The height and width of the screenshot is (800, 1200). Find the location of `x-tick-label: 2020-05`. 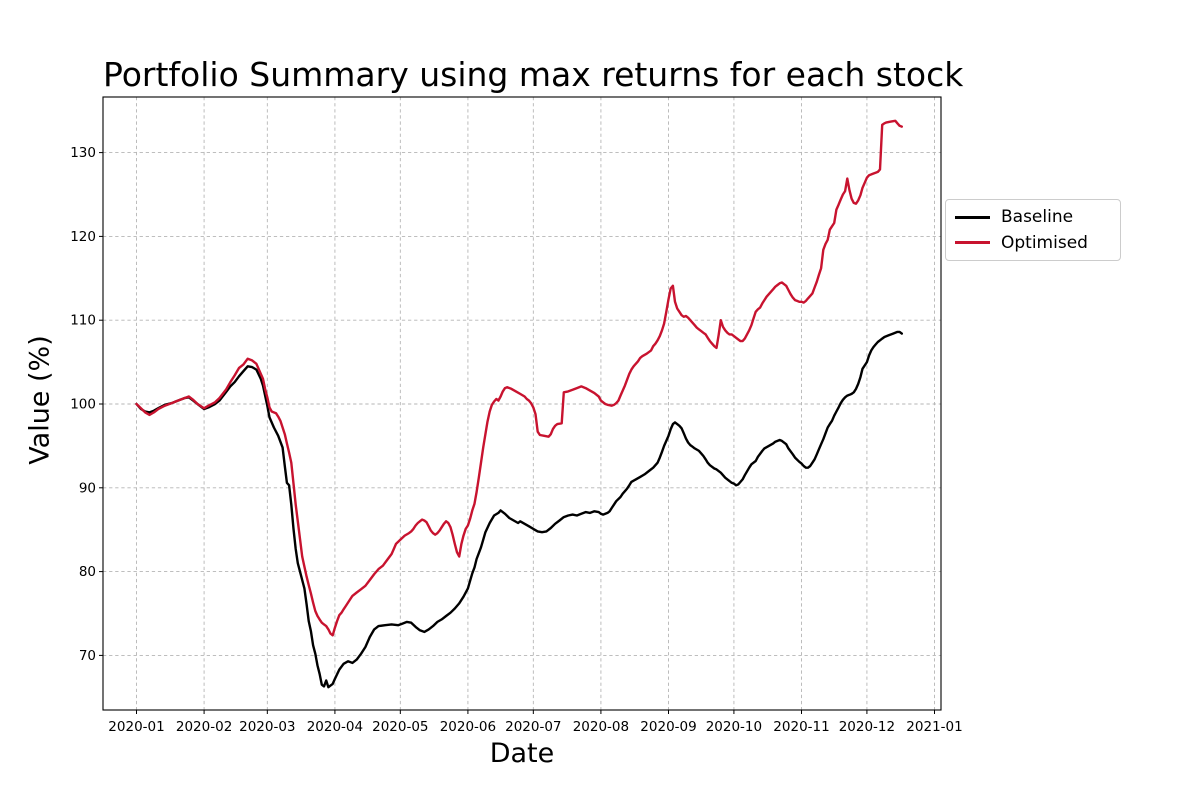

x-tick-label: 2020-05 is located at coordinates (400, 727).